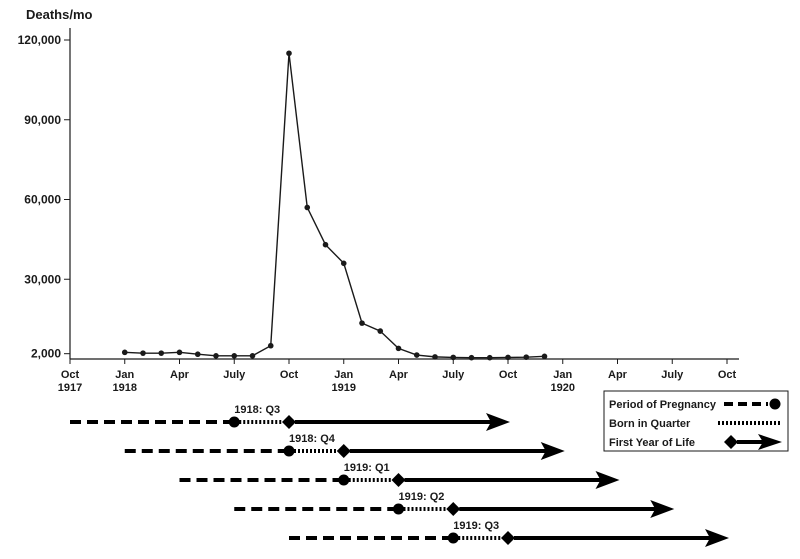 The height and width of the screenshot is (559, 800). What do you see at coordinates (652, 443) in the screenshot?
I see `legend-label: First Year of Life` at bounding box center [652, 443].